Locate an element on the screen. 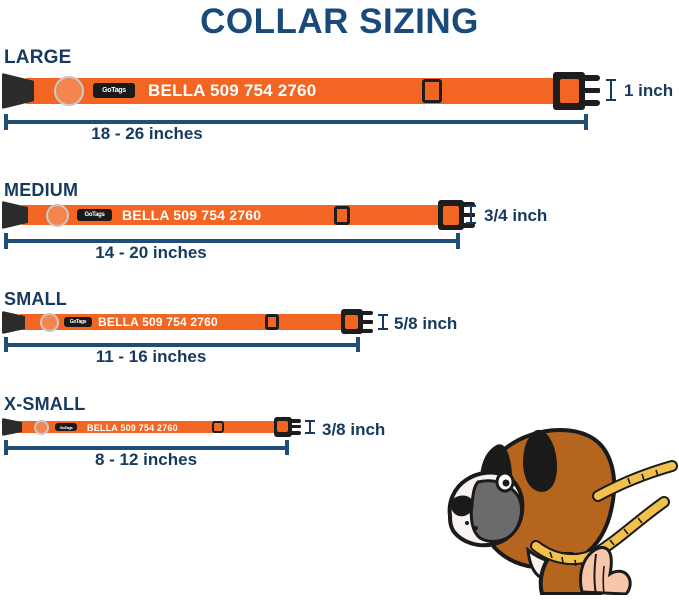  width-indicator-x-small is located at coordinates (310, 427).